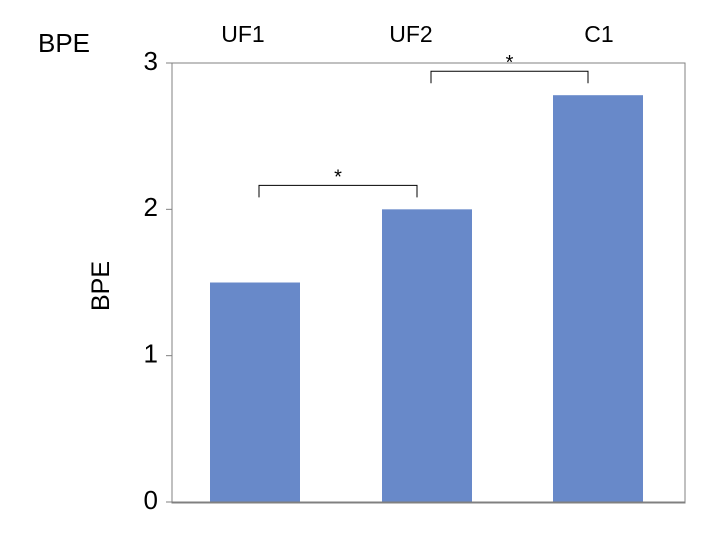  What do you see at coordinates (598, 34) in the screenshot?
I see `category-label-c1: C1` at bounding box center [598, 34].